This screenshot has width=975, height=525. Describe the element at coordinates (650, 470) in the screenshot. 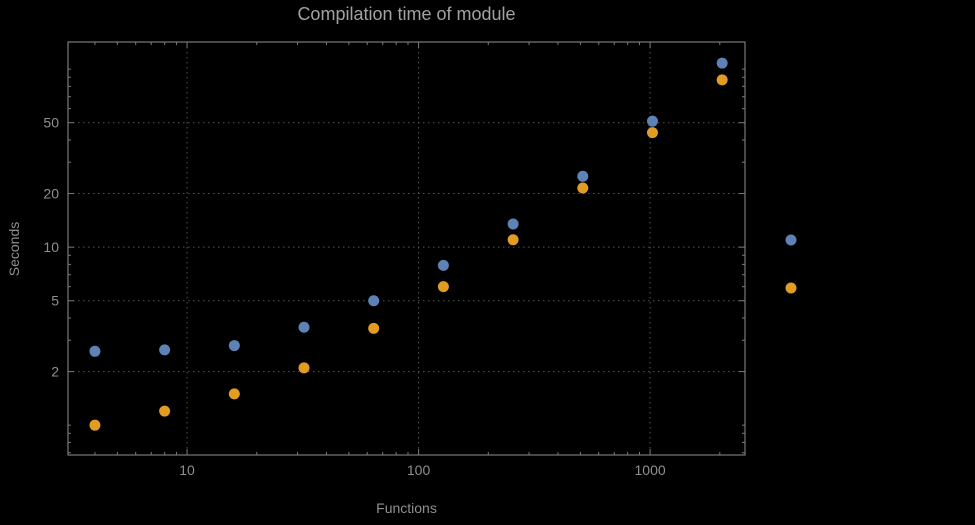

I see `x-tick-label: 1000` at that location.